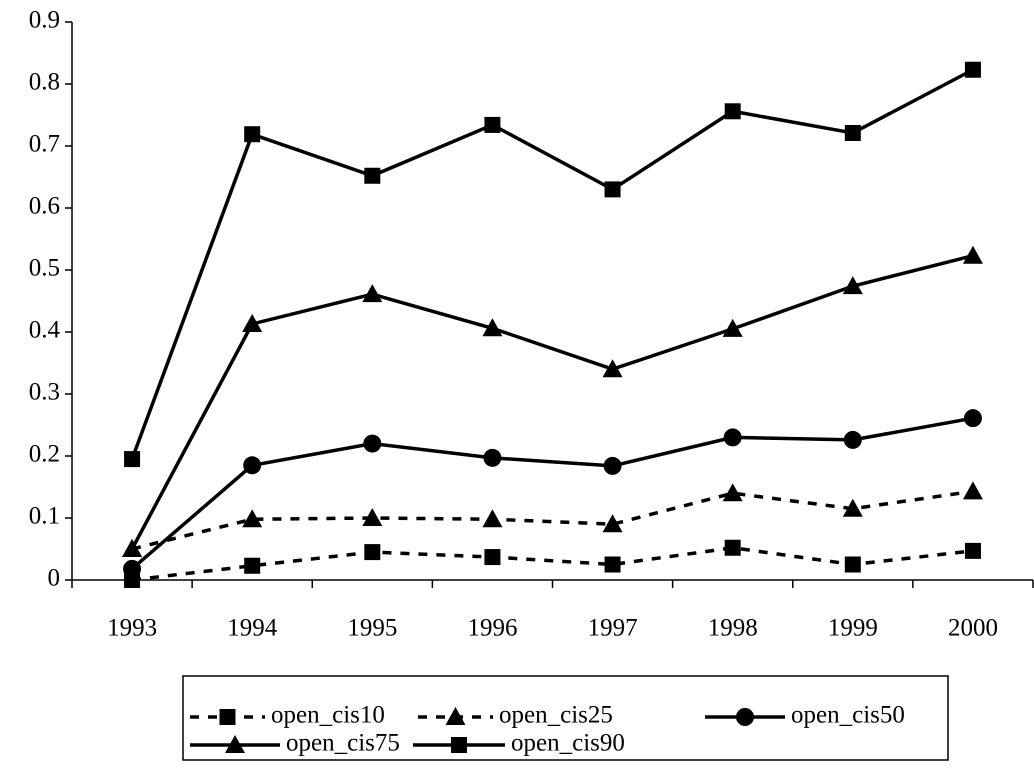 The width and height of the screenshot is (1034, 769). What do you see at coordinates (44, 516) in the screenshot?
I see `y-tick-label: 0.1` at bounding box center [44, 516].